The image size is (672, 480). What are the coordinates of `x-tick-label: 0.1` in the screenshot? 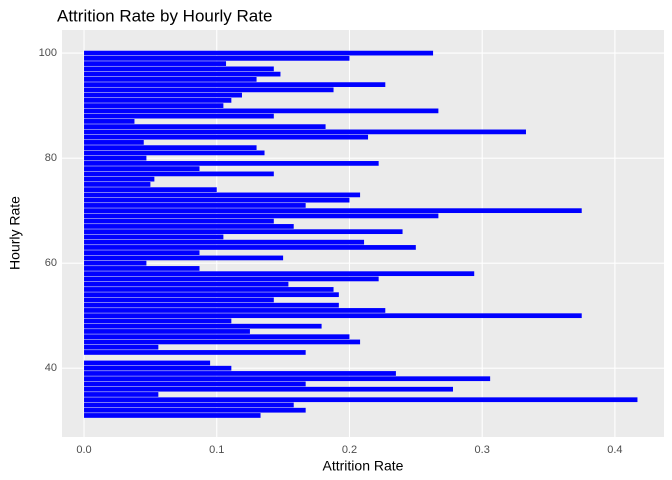 It's located at (216, 450).